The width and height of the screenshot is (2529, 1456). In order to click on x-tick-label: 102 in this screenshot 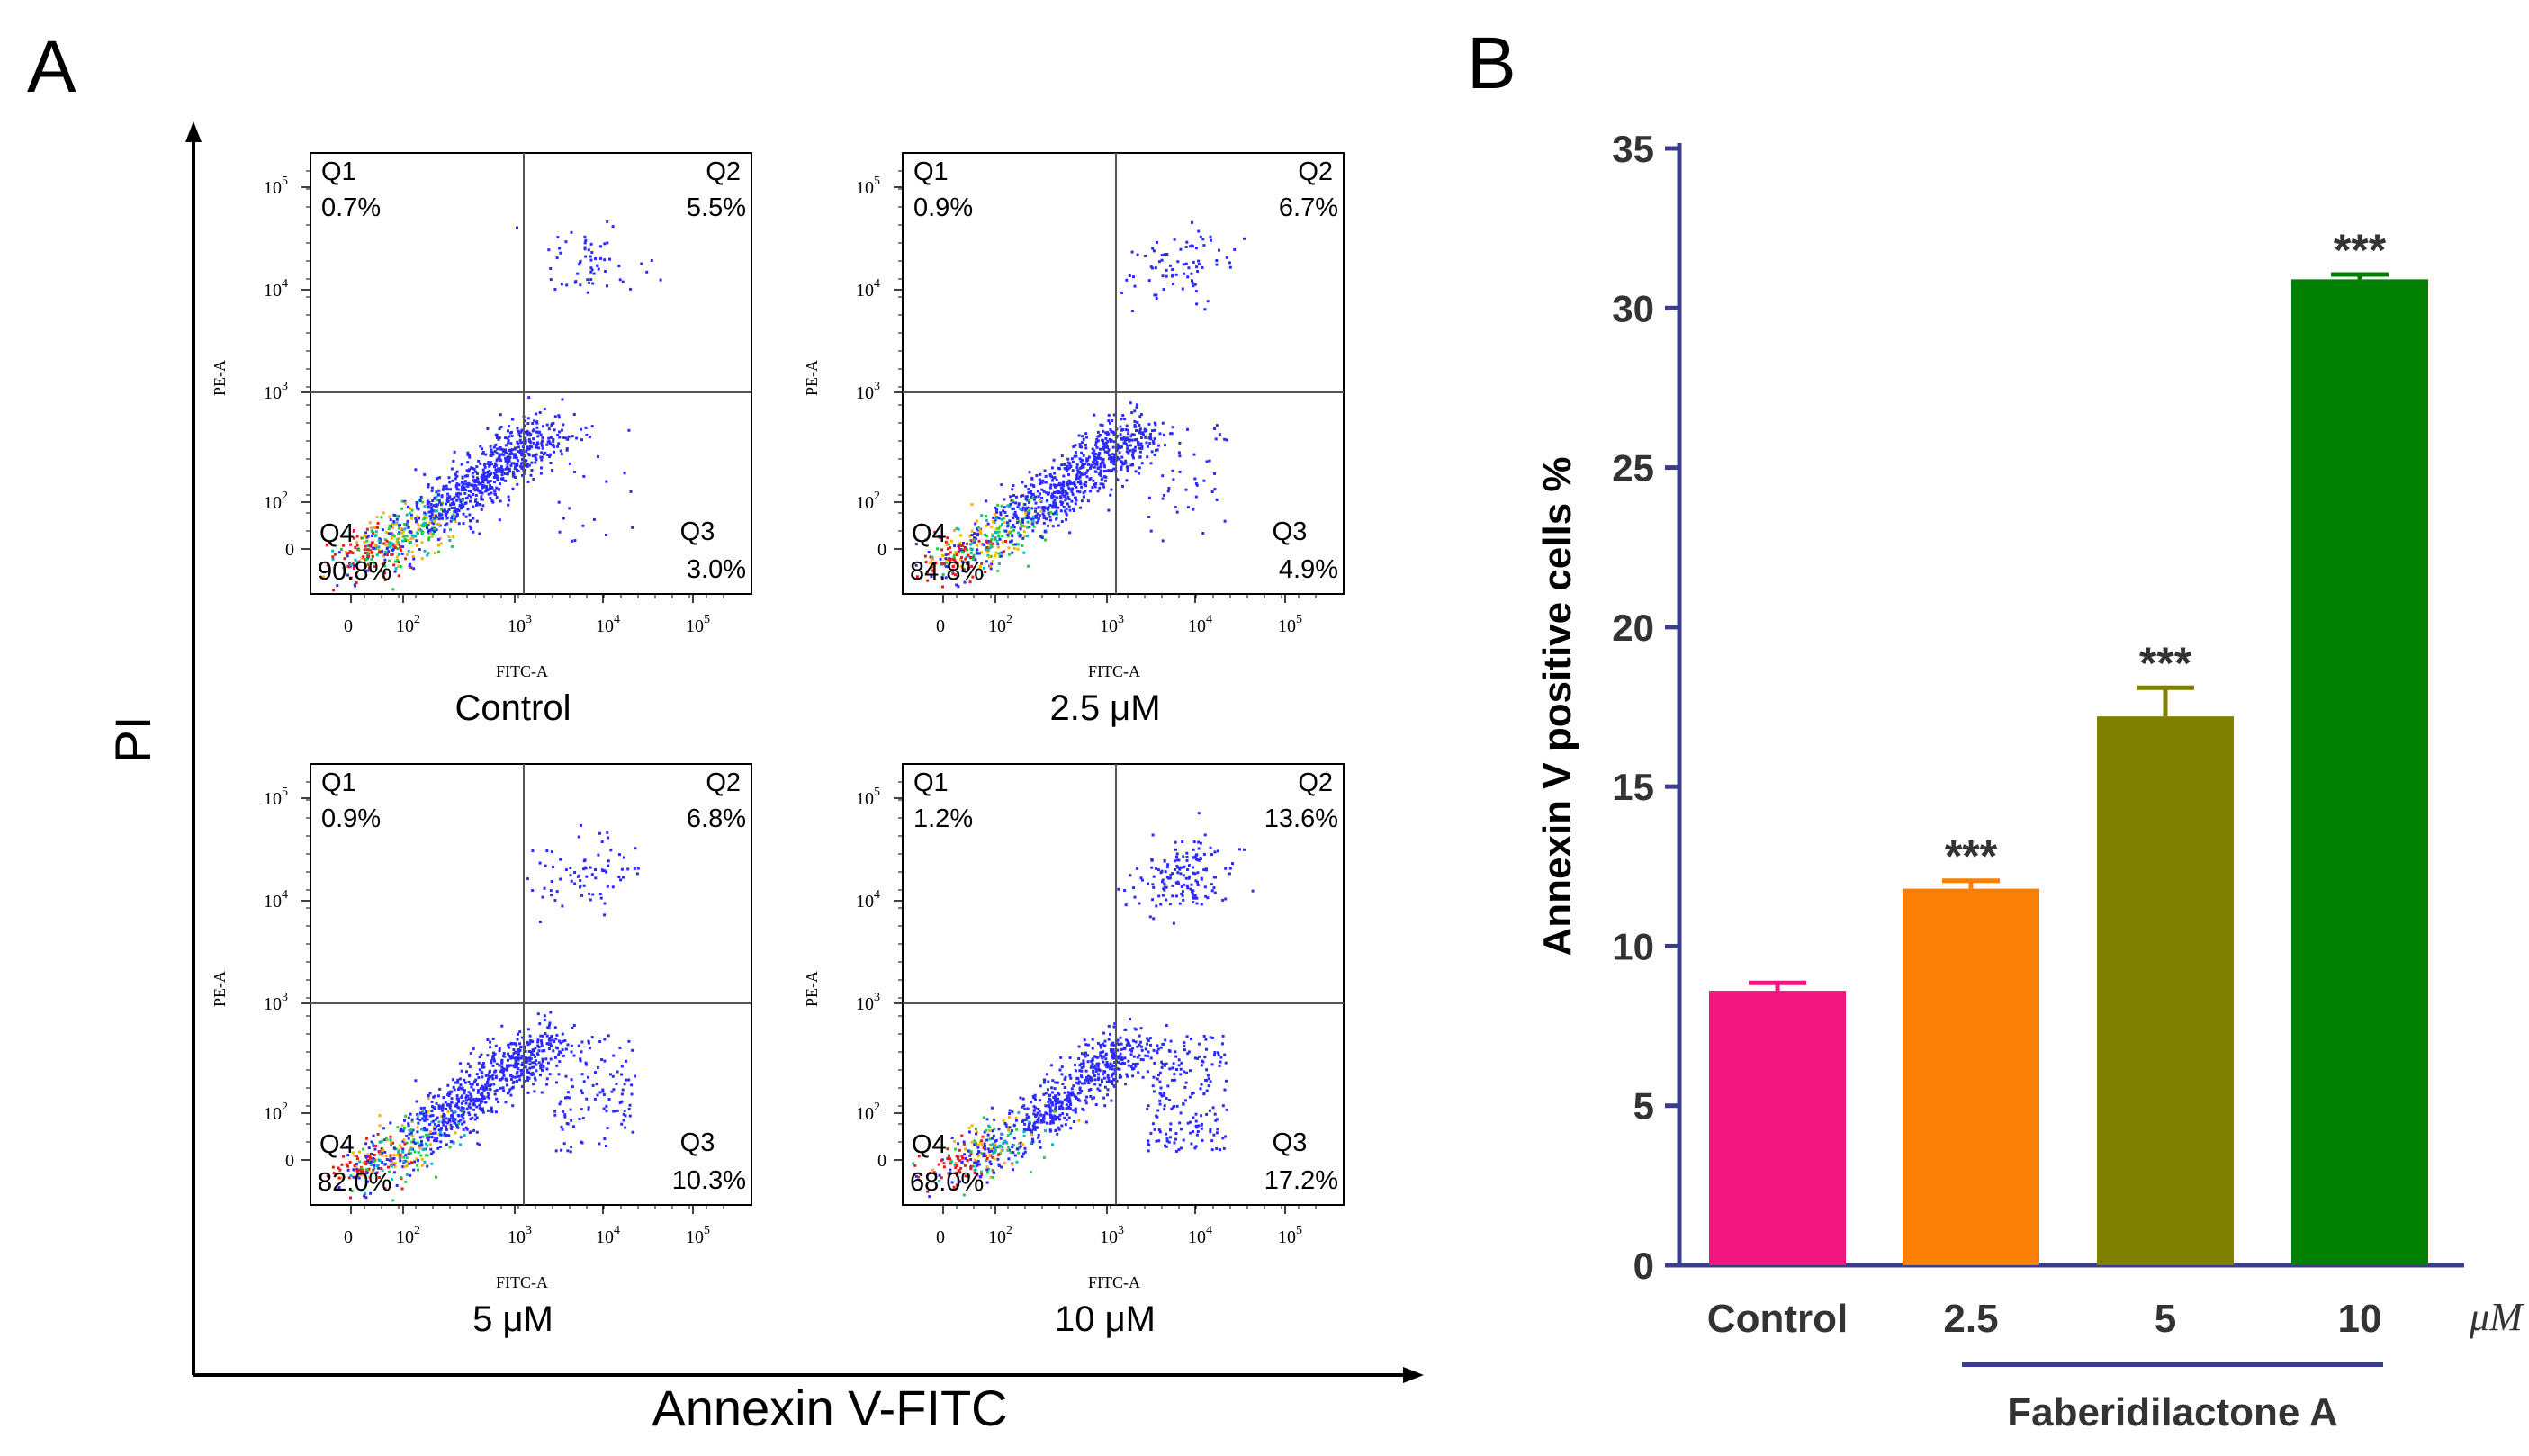, I will do `click(408, 1235)`.